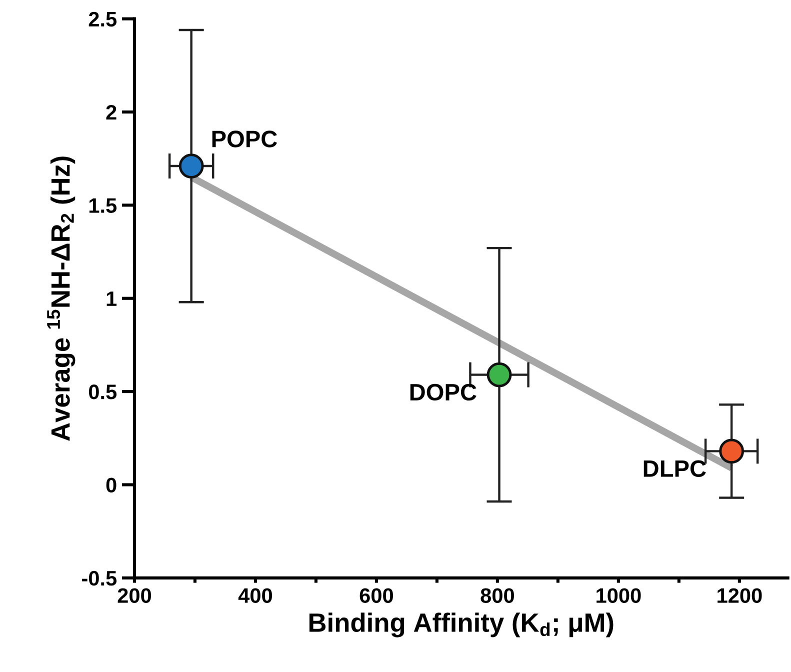  Describe the element at coordinates (740, 595) in the screenshot. I see `x-tick-label: 1200` at that location.